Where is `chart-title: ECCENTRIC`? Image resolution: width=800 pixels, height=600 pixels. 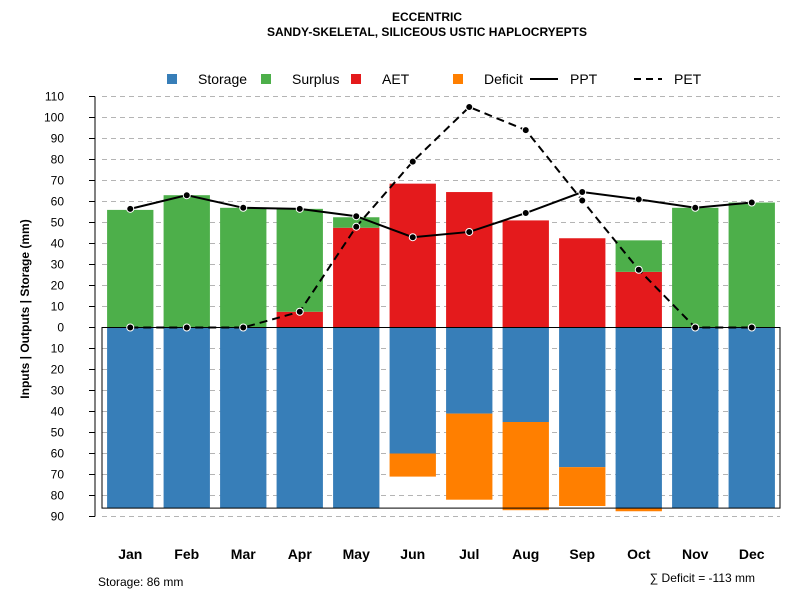
chart-title: ECCENTRIC is located at coordinates (427, 17).